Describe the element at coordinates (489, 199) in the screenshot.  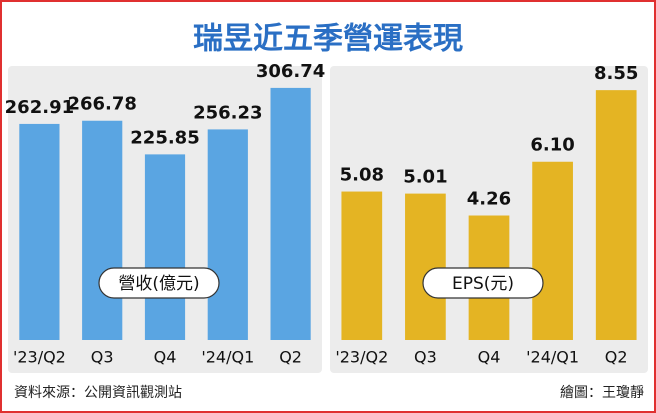
I see `value-label: 4.26` at that location.